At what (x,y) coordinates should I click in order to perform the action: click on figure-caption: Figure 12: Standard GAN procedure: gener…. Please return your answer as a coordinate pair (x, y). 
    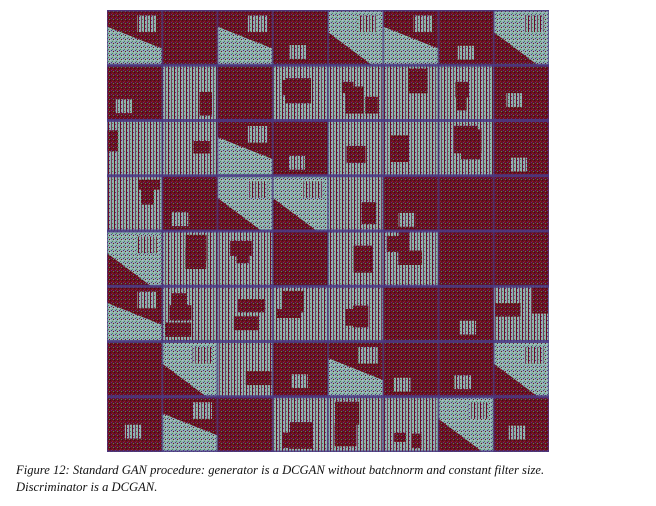
    Looking at the image, I should click on (331, 479).